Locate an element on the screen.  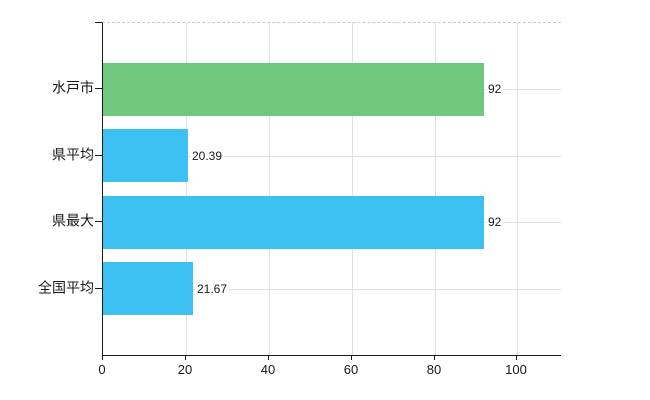
bar-value-label: 21.67 is located at coordinates (212, 289).